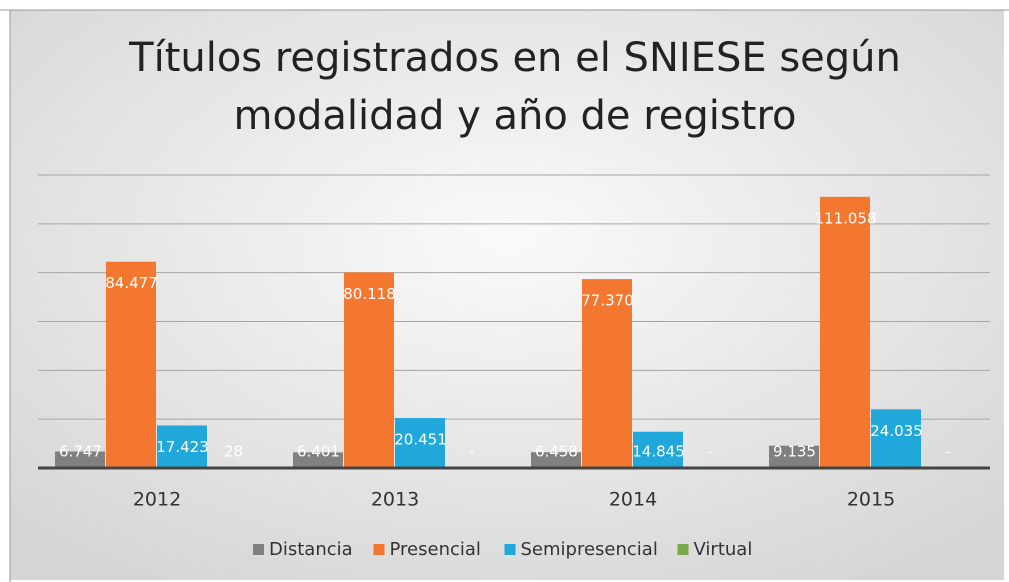  What do you see at coordinates (794, 452) in the screenshot?
I see `data-label: 9.135` at bounding box center [794, 452].